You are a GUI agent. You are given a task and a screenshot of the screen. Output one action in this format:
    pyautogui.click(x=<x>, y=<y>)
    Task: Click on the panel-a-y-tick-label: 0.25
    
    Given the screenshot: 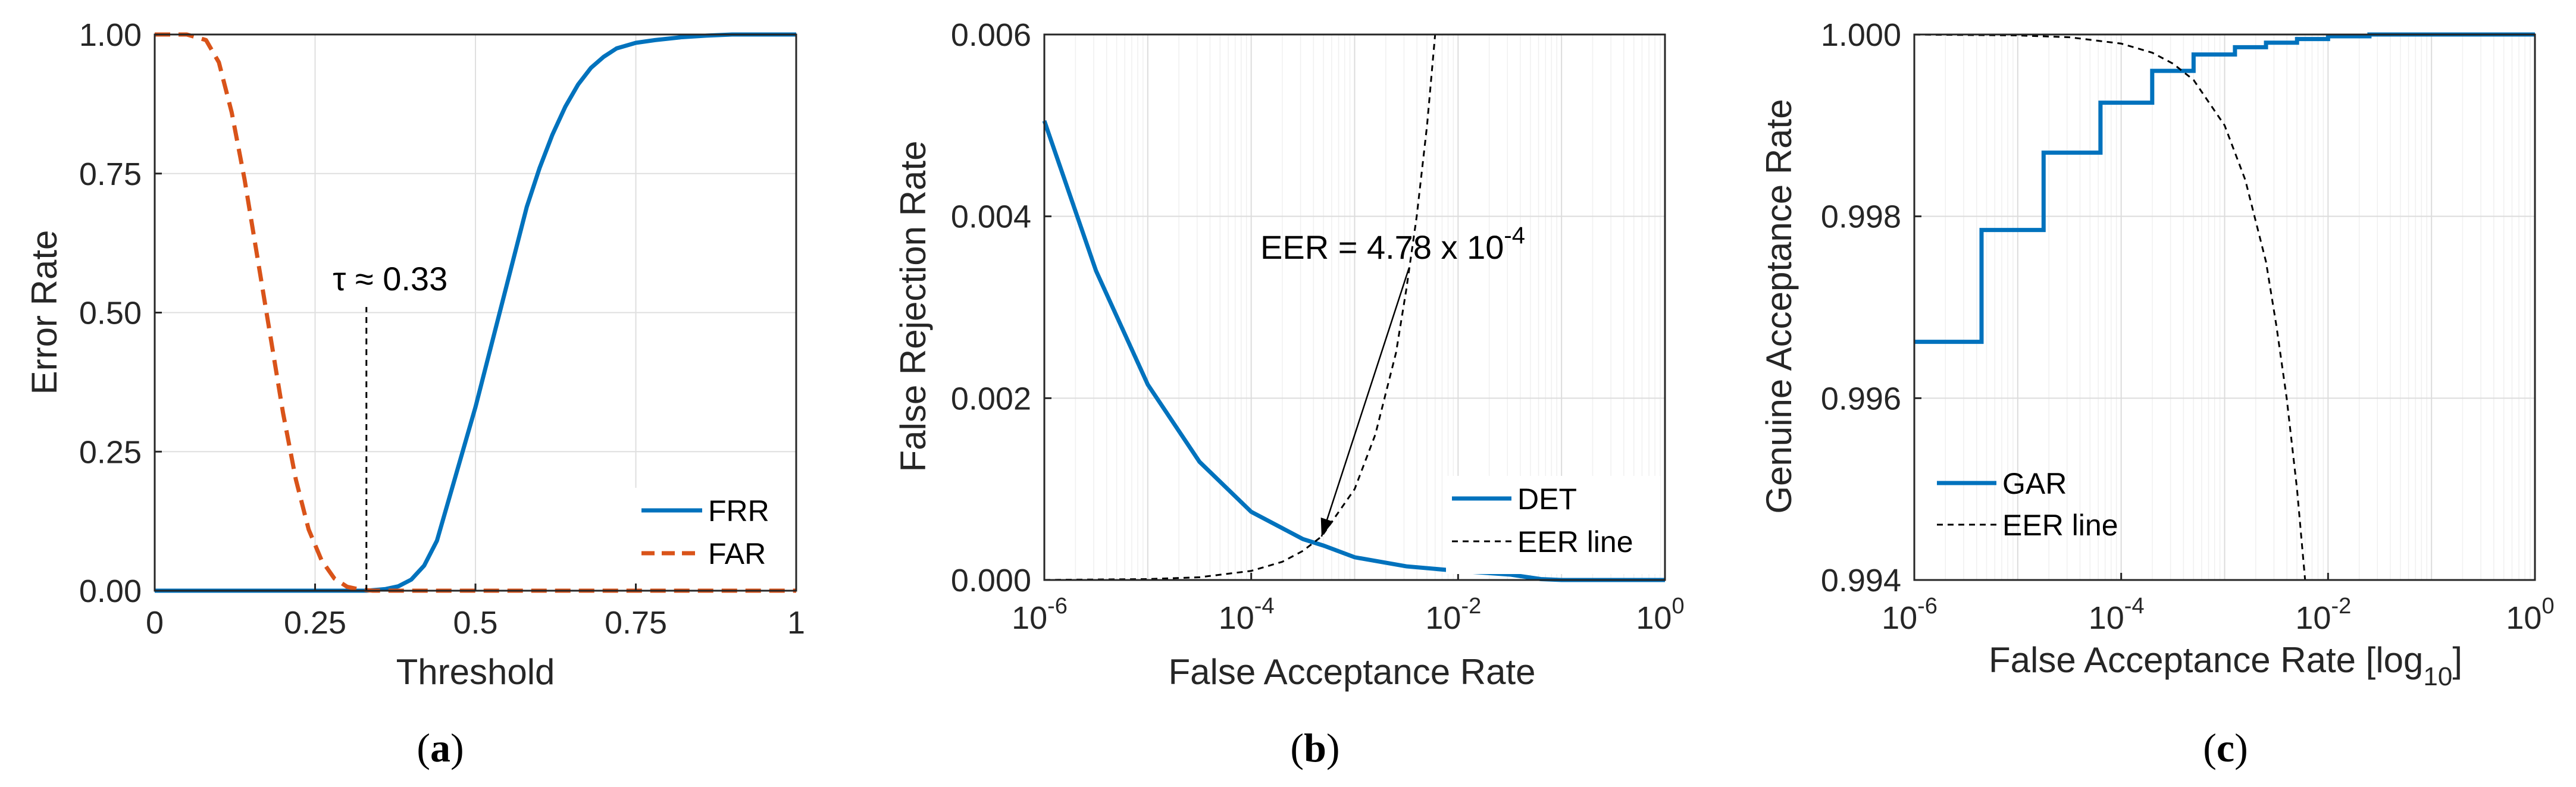 What is the action you would take?
    pyautogui.click(x=110, y=452)
    